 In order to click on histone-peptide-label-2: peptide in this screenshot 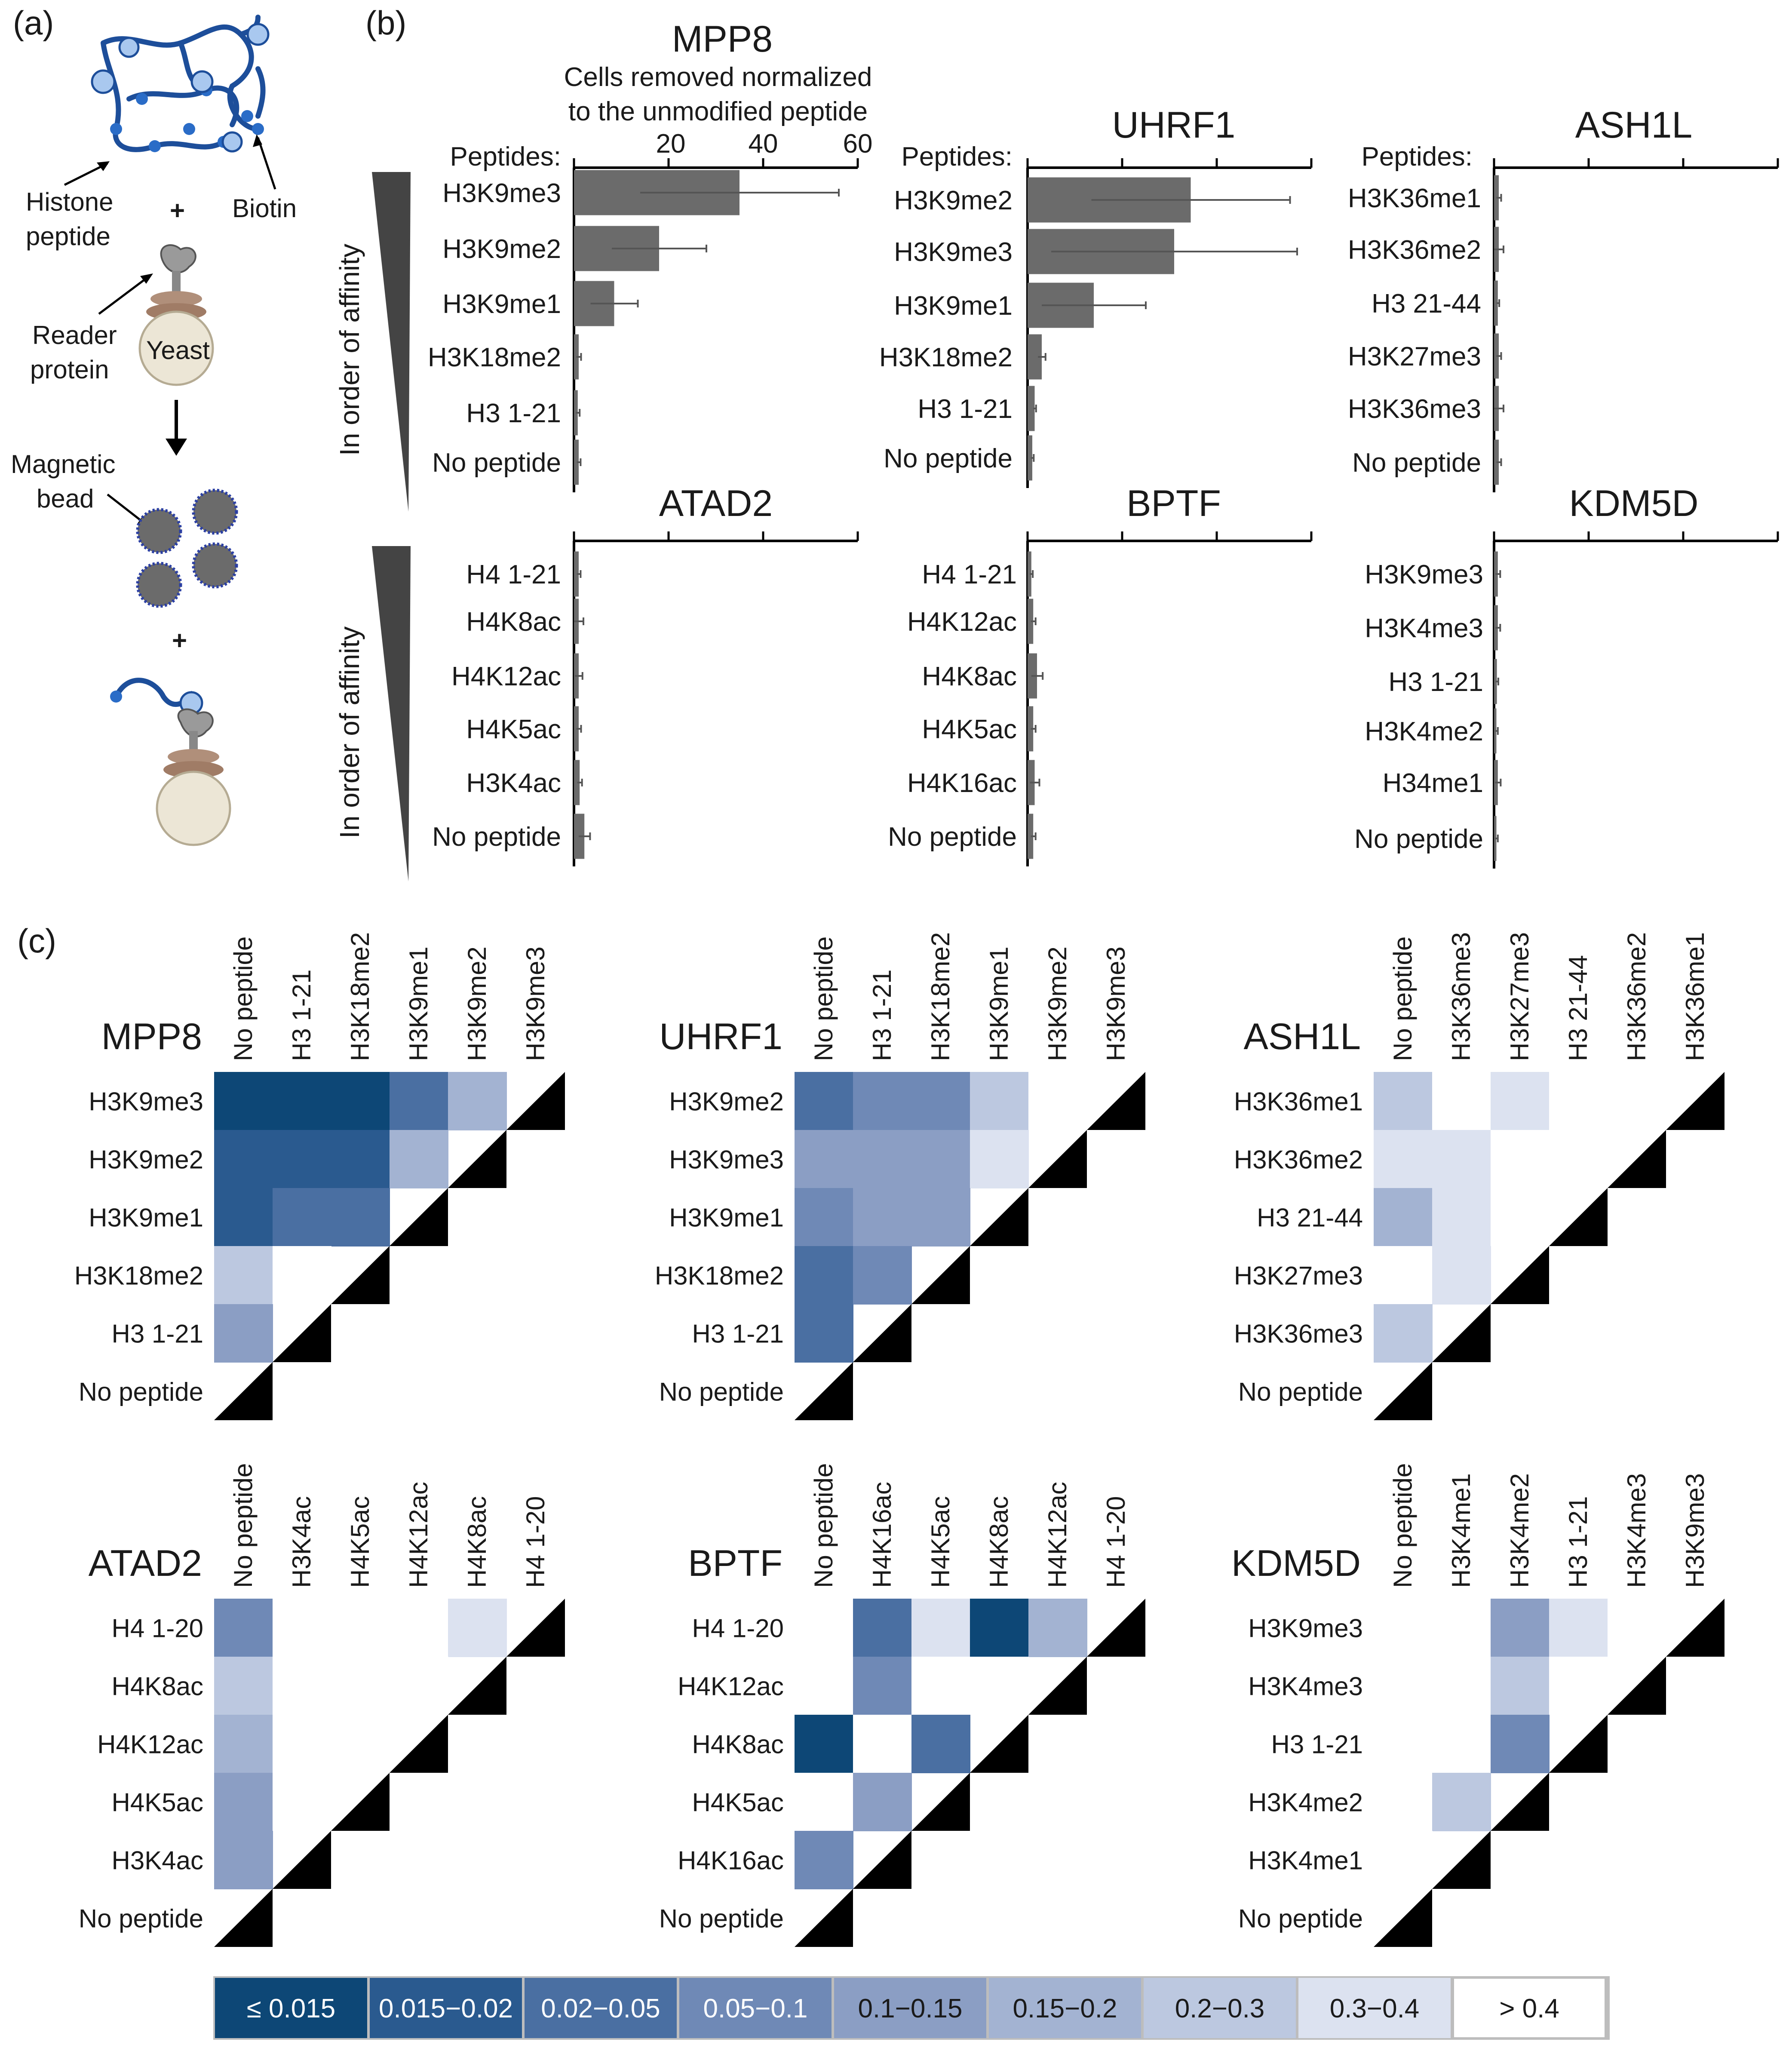, I will do `click(68, 236)`.